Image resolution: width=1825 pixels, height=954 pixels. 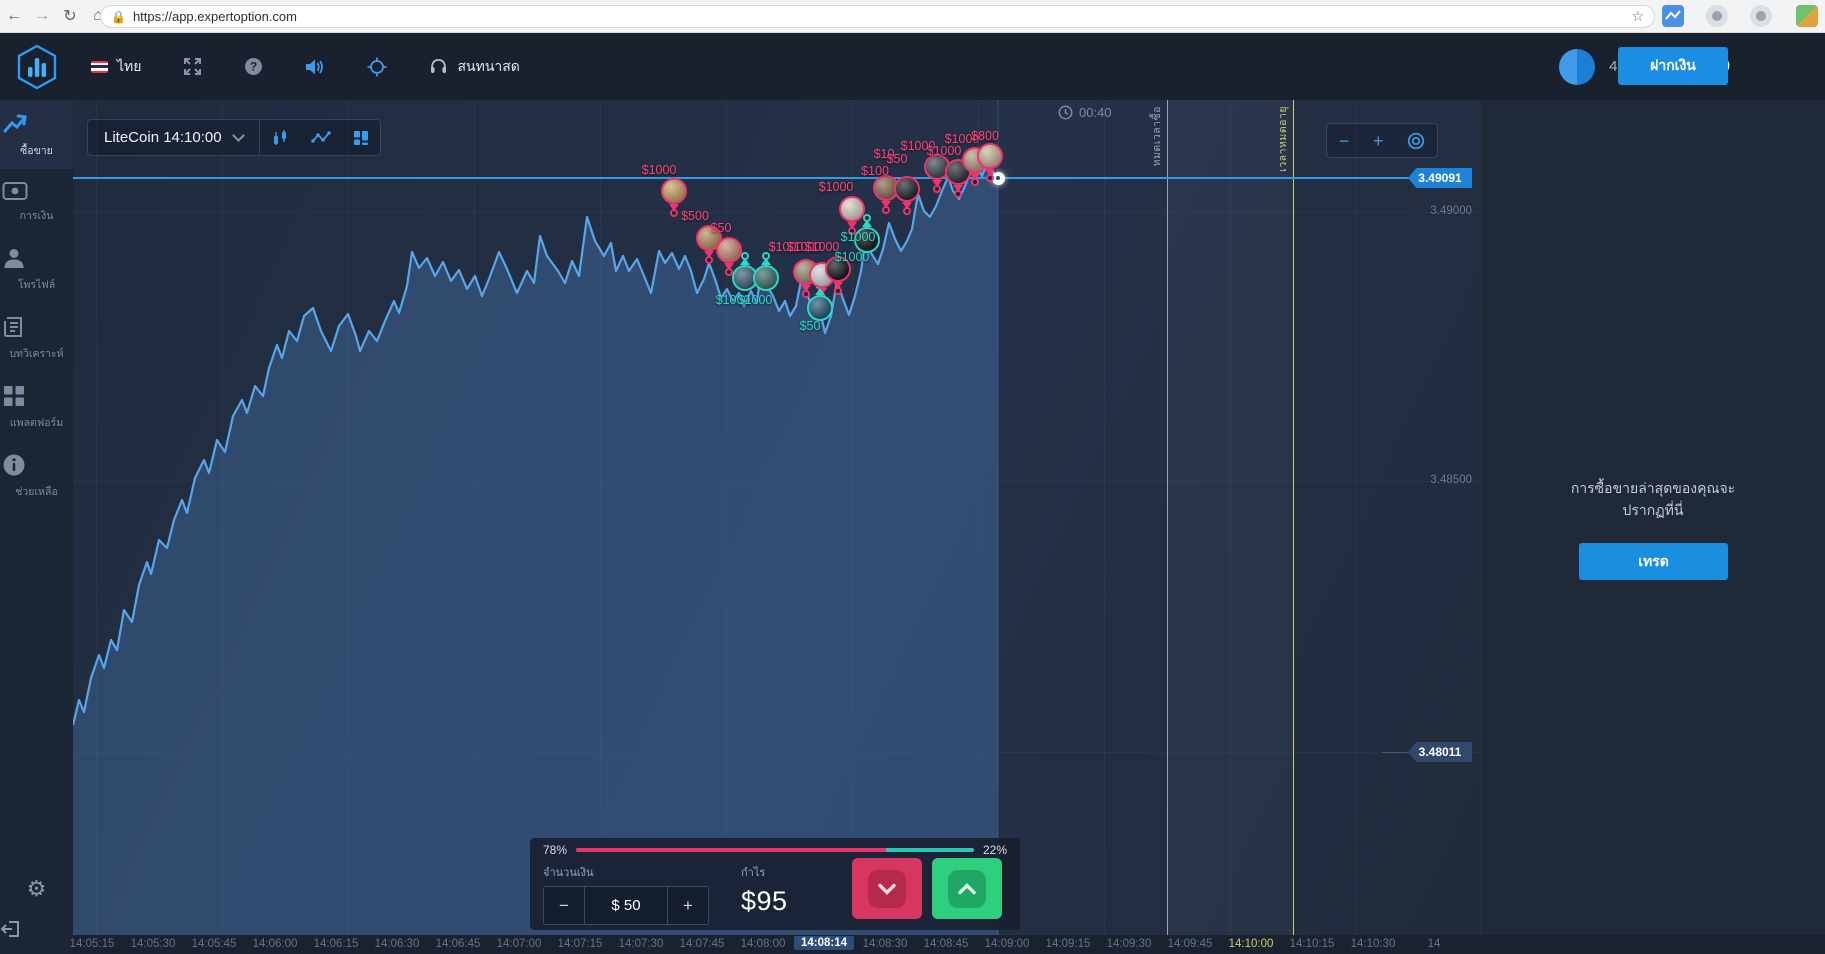 I want to click on current-price-badge: 3.49091, so click(x=1440, y=178).